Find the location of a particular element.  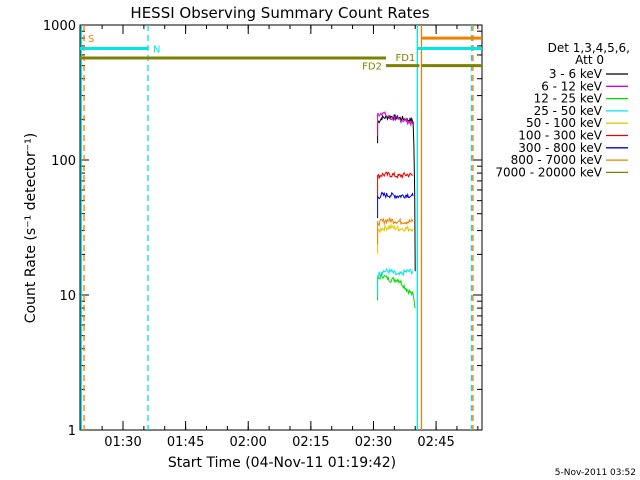

legend-label: 300 - 800 keV is located at coordinates (560, 148).